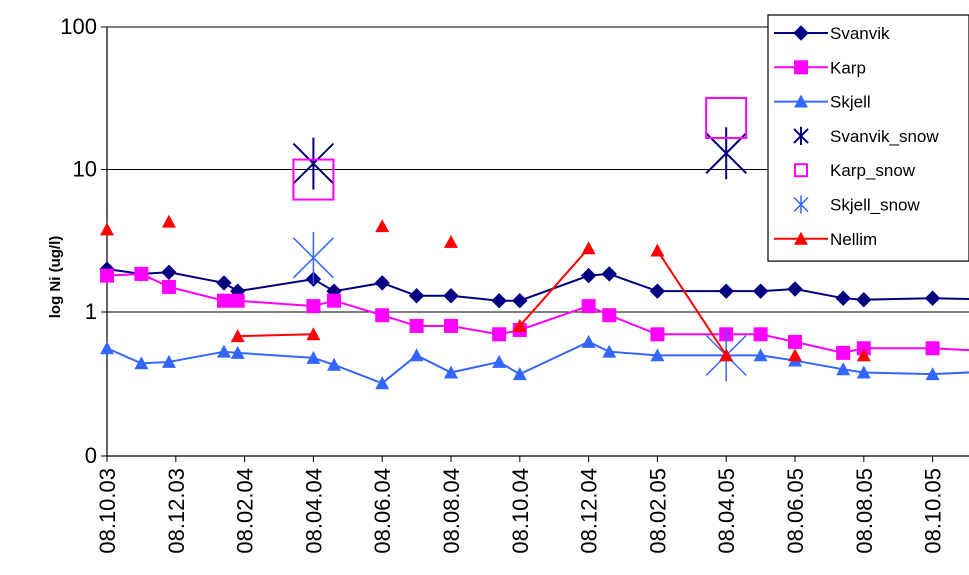  What do you see at coordinates (534, 313) in the screenshot?
I see `series-karp` at bounding box center [534, 313].